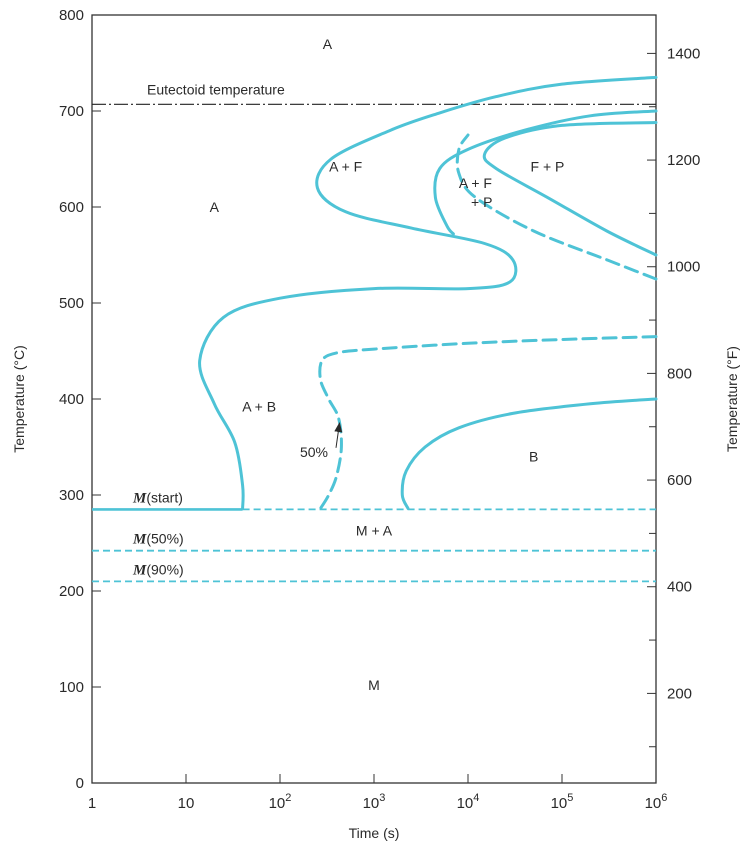 This screenshot has width=744, height=848. I want to click on y-tick-label-left: 700, so click(71, 111).